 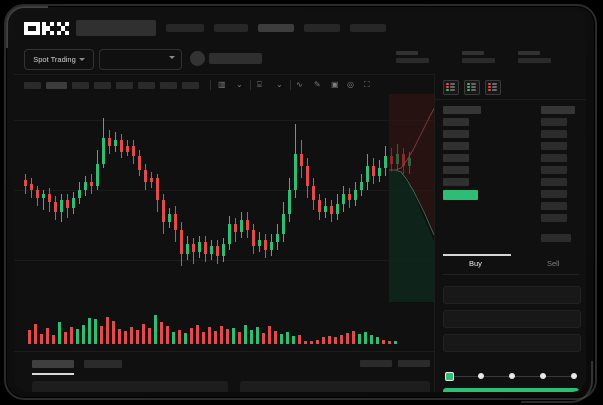 What do you see at coordinates (140, 59) in the screenshot?
I see `trading-pair-dropdown` at bounding box center [140, 59].